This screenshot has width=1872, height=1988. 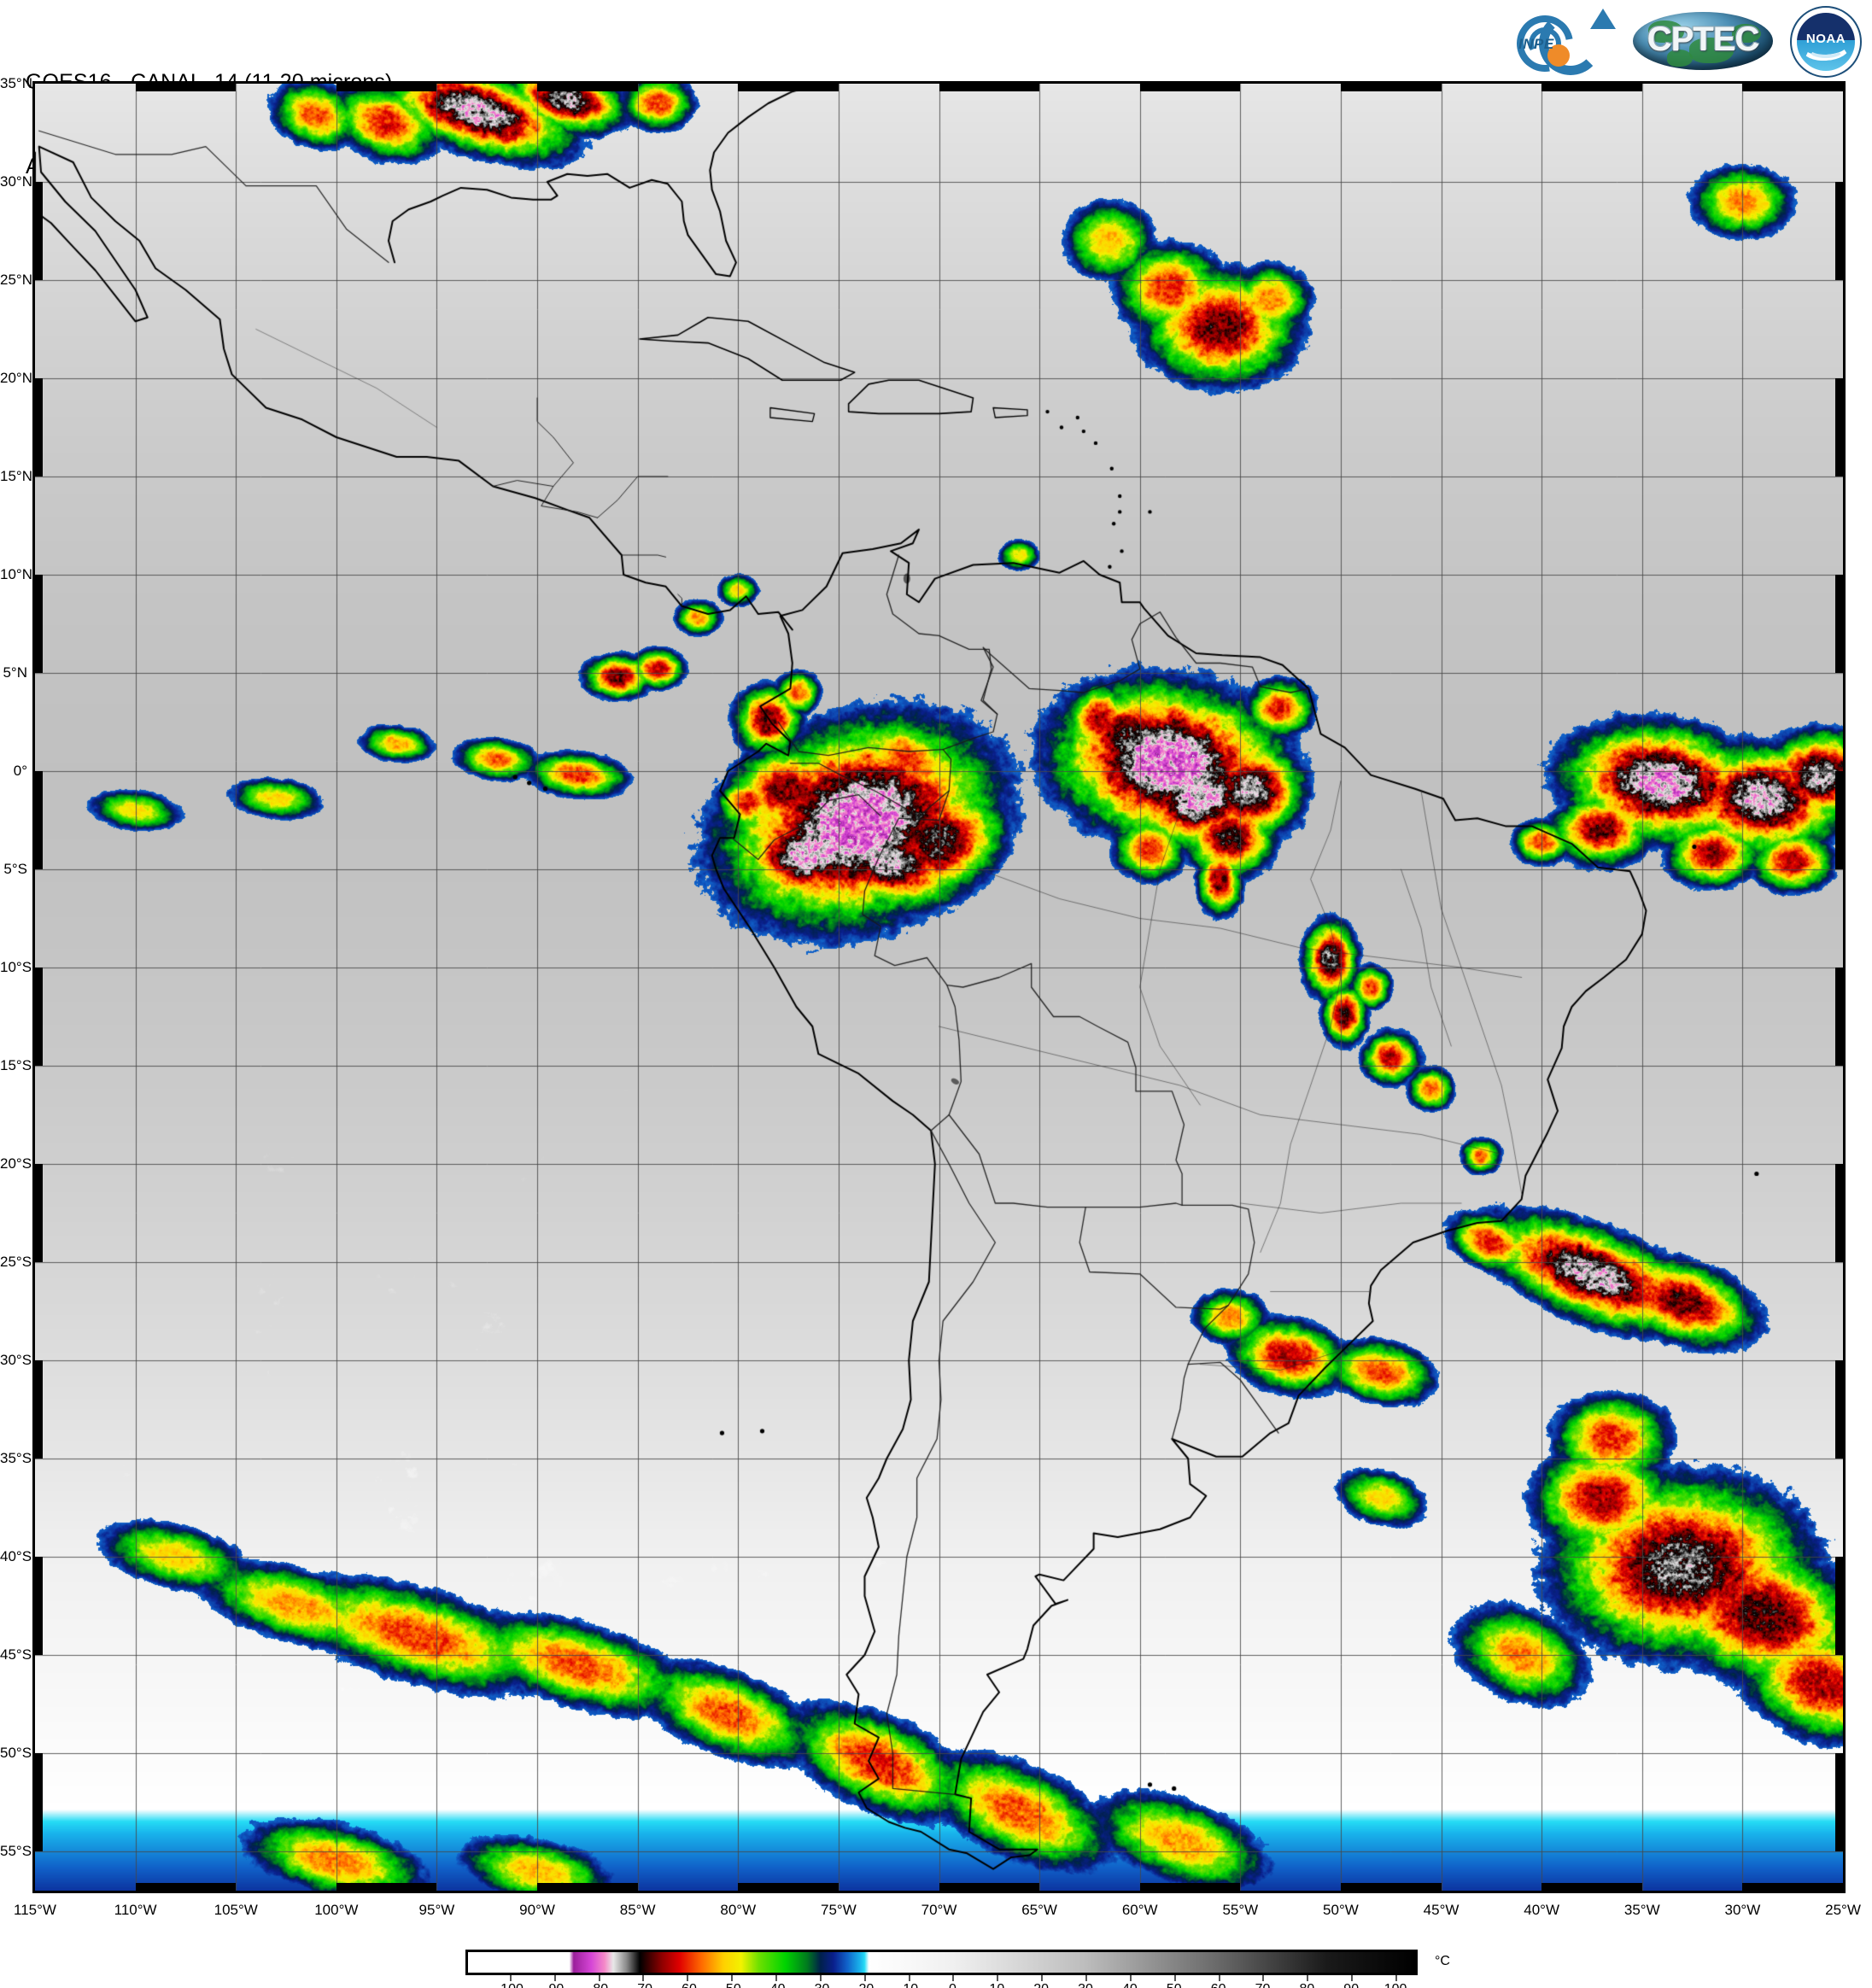 What do you see at coordinates (16, 476) in the screenshot?
I see `lat-tick-label: 15°N` at bounding box center [16, 476].